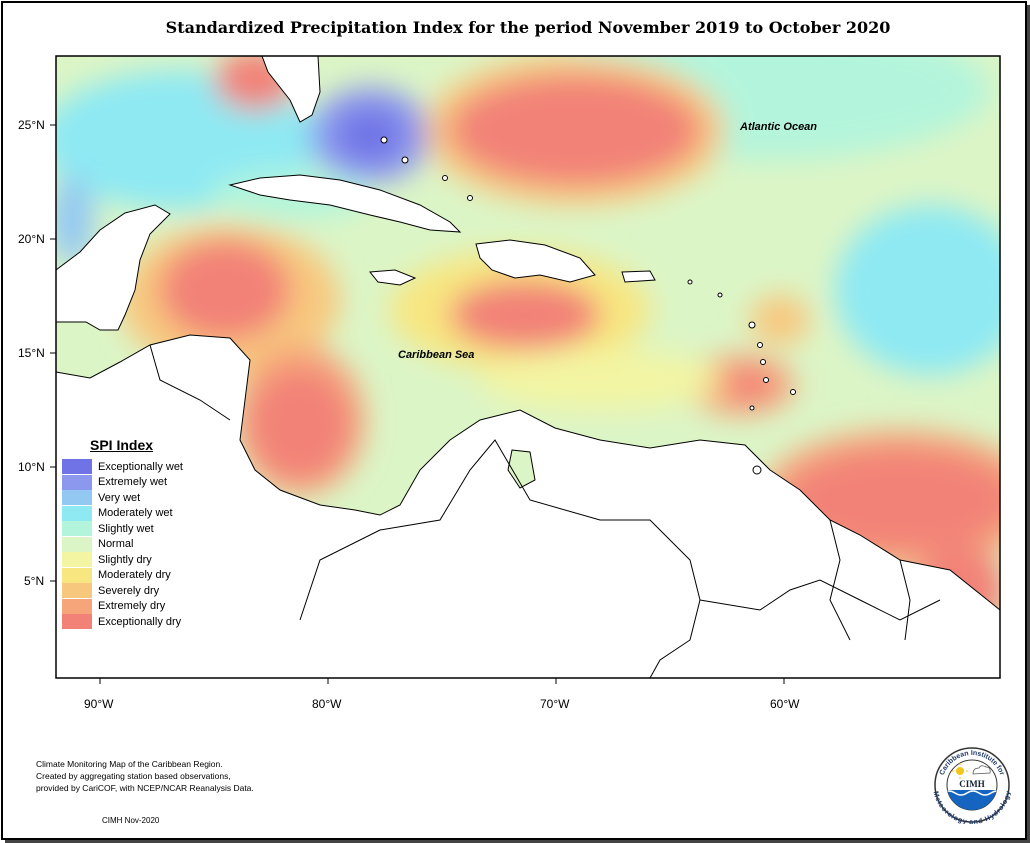 Image resolution: width=1030 pixels, height=843 pixels. I want to click on legend-item: Exceptionally dry, so click(122, 622).